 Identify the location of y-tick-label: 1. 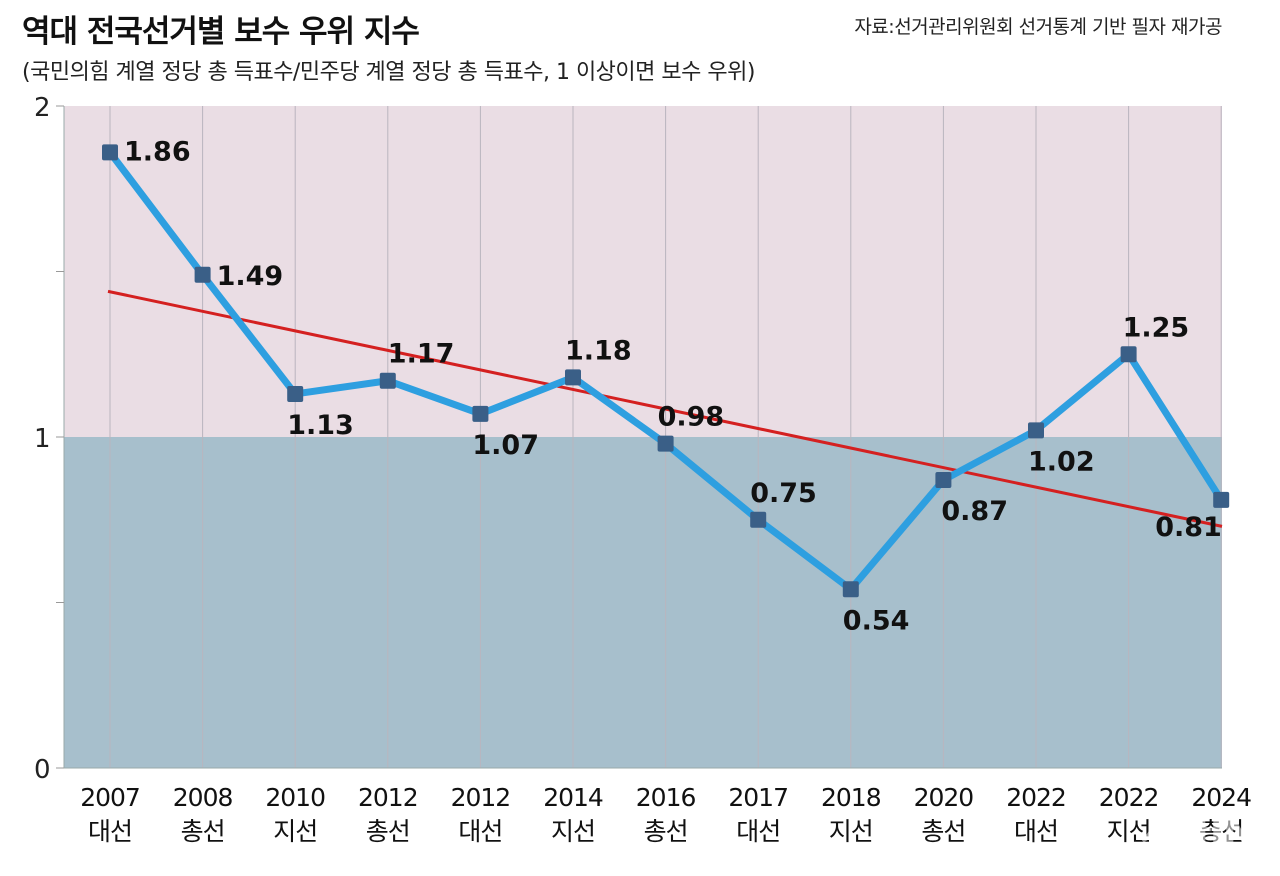
(42, 439).